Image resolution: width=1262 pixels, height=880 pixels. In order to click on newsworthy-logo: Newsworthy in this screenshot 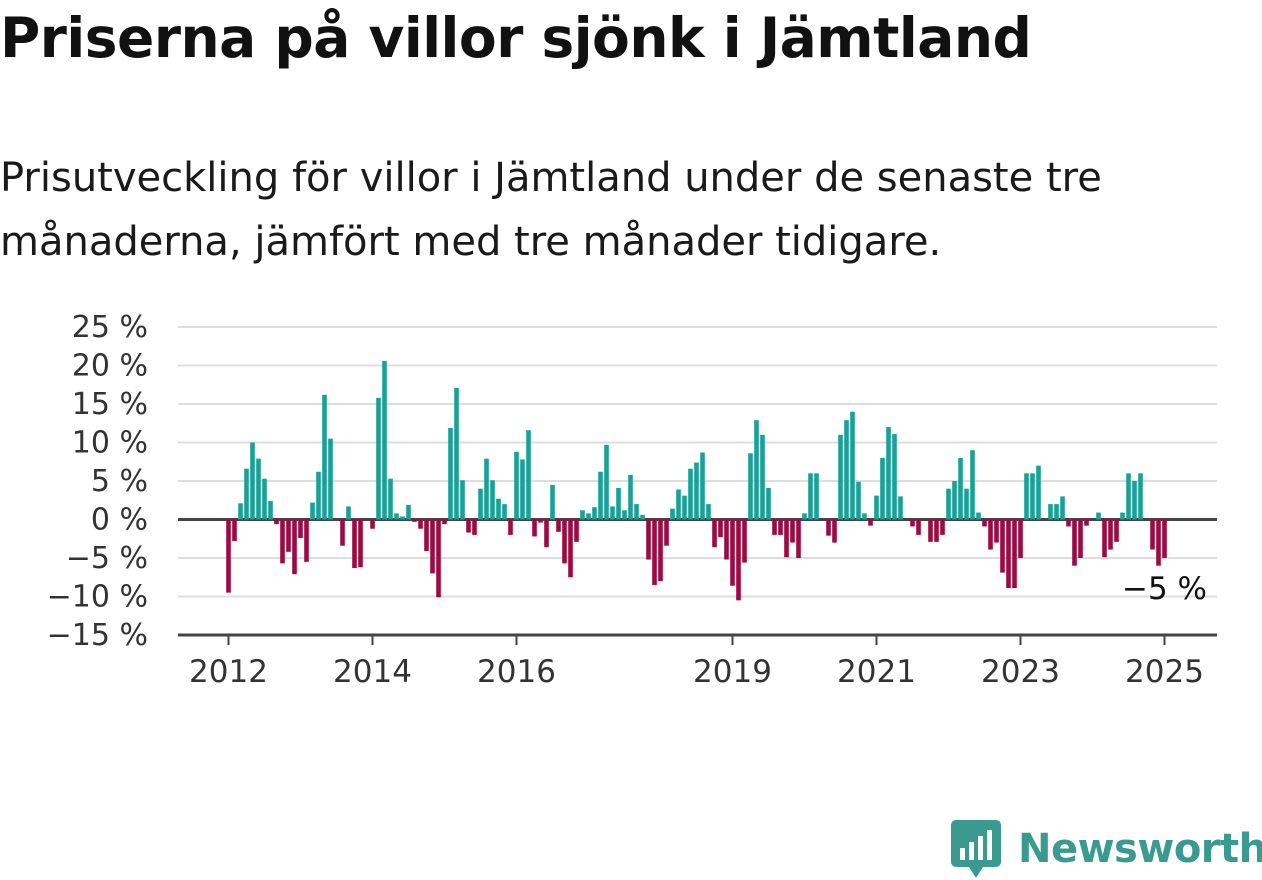, I will do `click(1106, 849)`.